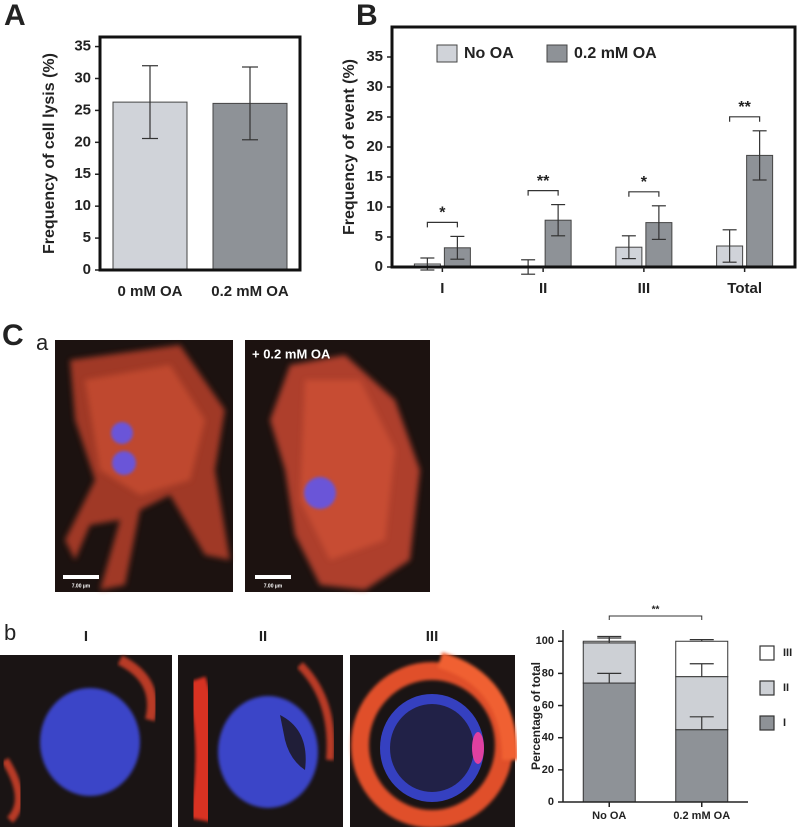 The width and height of the screenshot is (800, 827). What do you see at coordinates (548, 738) in the screenshot?
I see `y-tick-label: 40` at bounding box center [548, 738].